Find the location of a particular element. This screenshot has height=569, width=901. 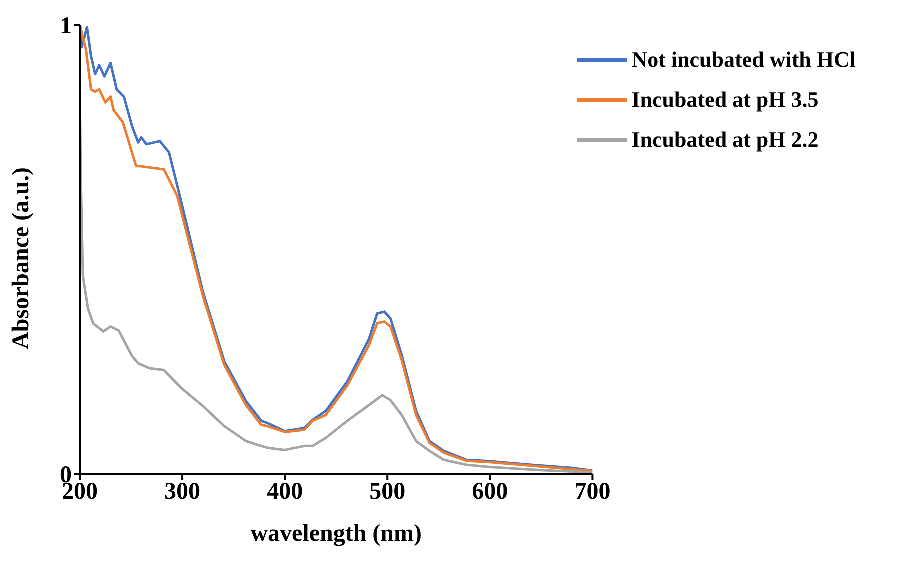

x-tick-label: 600 is located at coordinates (490, 492).